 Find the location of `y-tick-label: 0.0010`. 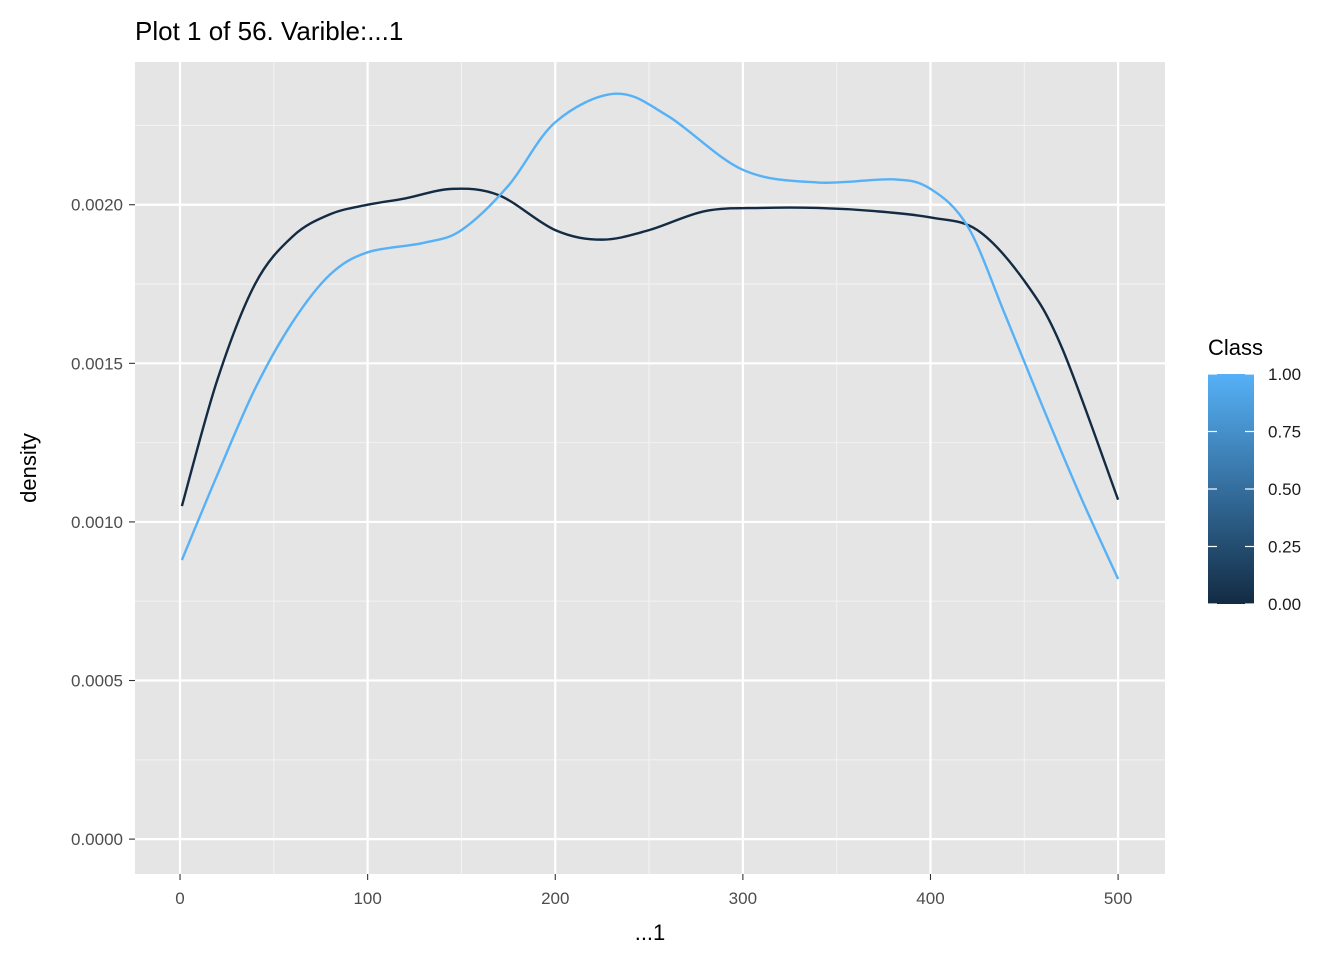

y-tick-label: 0.0010 is located at coordinates (97, 522).